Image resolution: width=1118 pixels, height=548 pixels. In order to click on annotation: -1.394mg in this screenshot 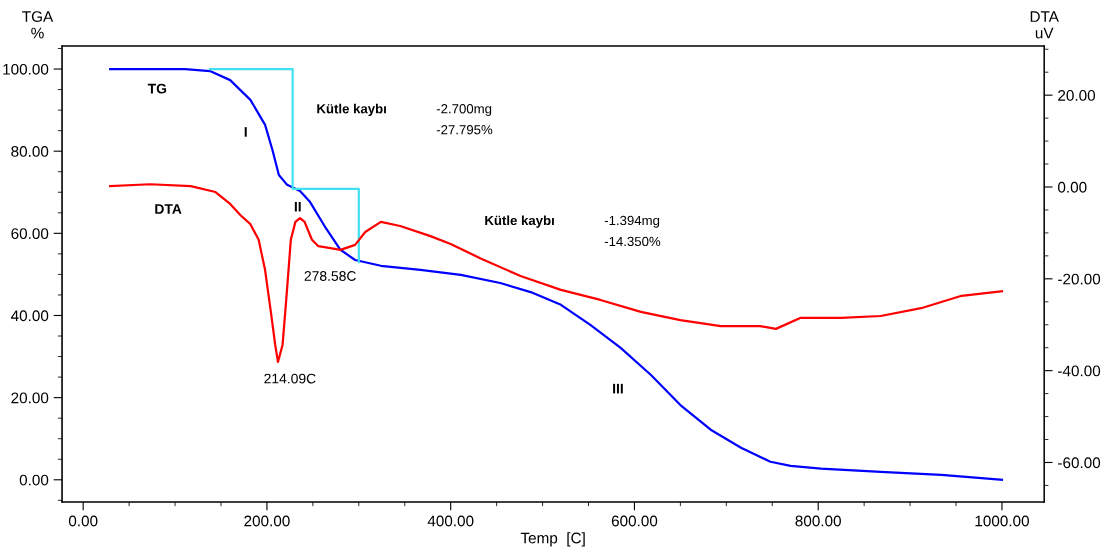, I will do `click(632, 221)`.